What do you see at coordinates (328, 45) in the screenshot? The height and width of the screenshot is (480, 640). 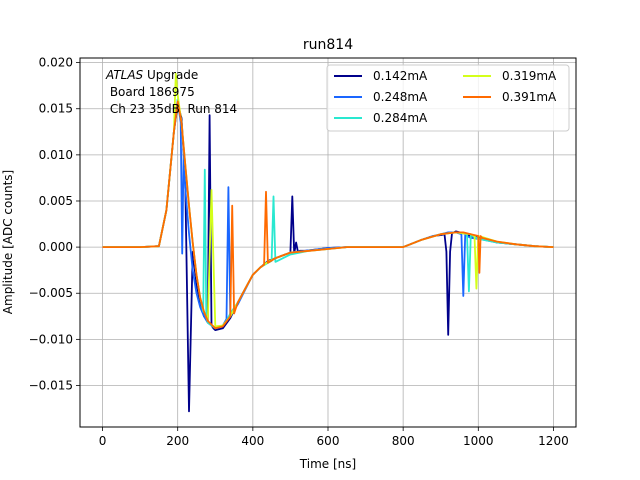 I see `chart-title: run814` at bounding box center [328, 45].